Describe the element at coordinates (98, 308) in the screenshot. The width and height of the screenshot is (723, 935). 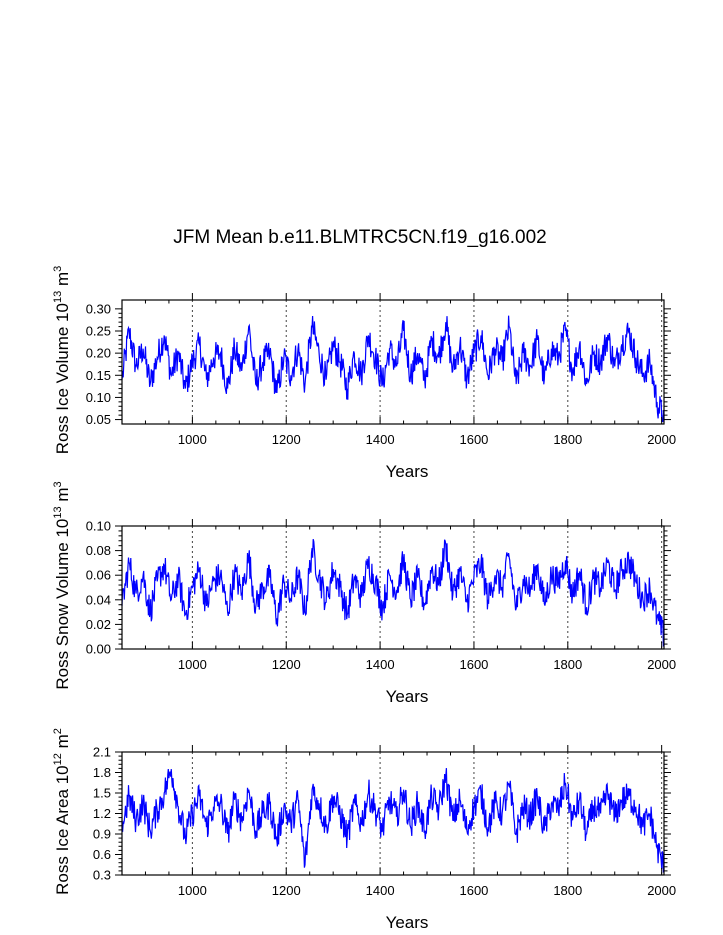
I see `y-tick-label: 0.30` at that location.